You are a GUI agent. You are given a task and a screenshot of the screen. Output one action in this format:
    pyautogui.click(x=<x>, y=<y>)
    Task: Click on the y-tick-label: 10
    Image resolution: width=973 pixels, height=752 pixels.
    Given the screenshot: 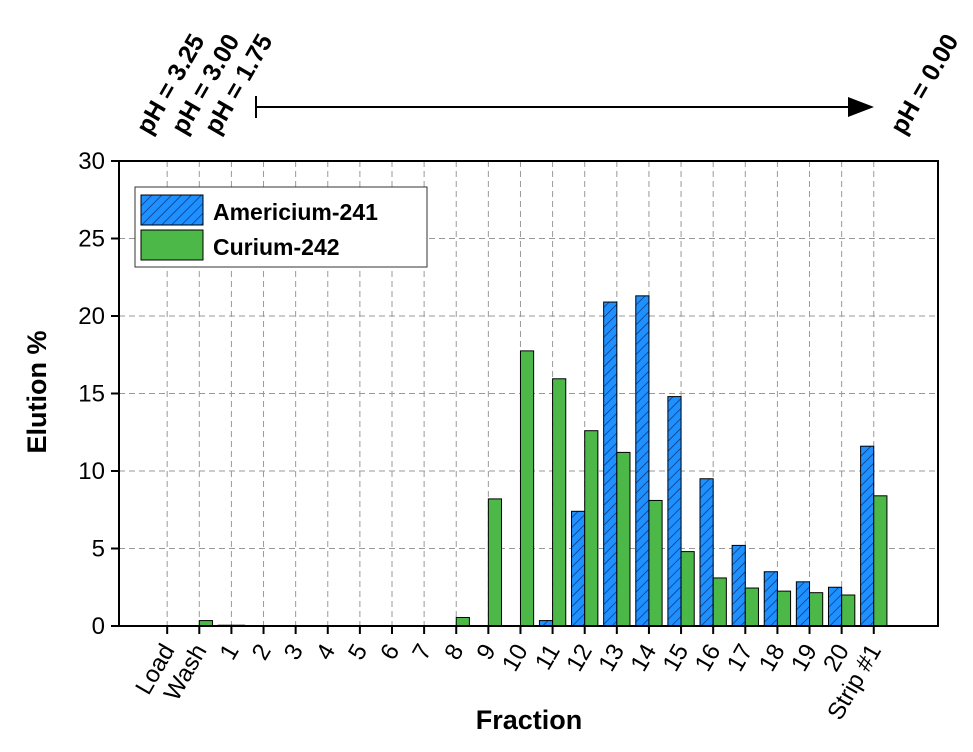 What is the action you would take?
    pyautogui.click(x=91, y=471)
    